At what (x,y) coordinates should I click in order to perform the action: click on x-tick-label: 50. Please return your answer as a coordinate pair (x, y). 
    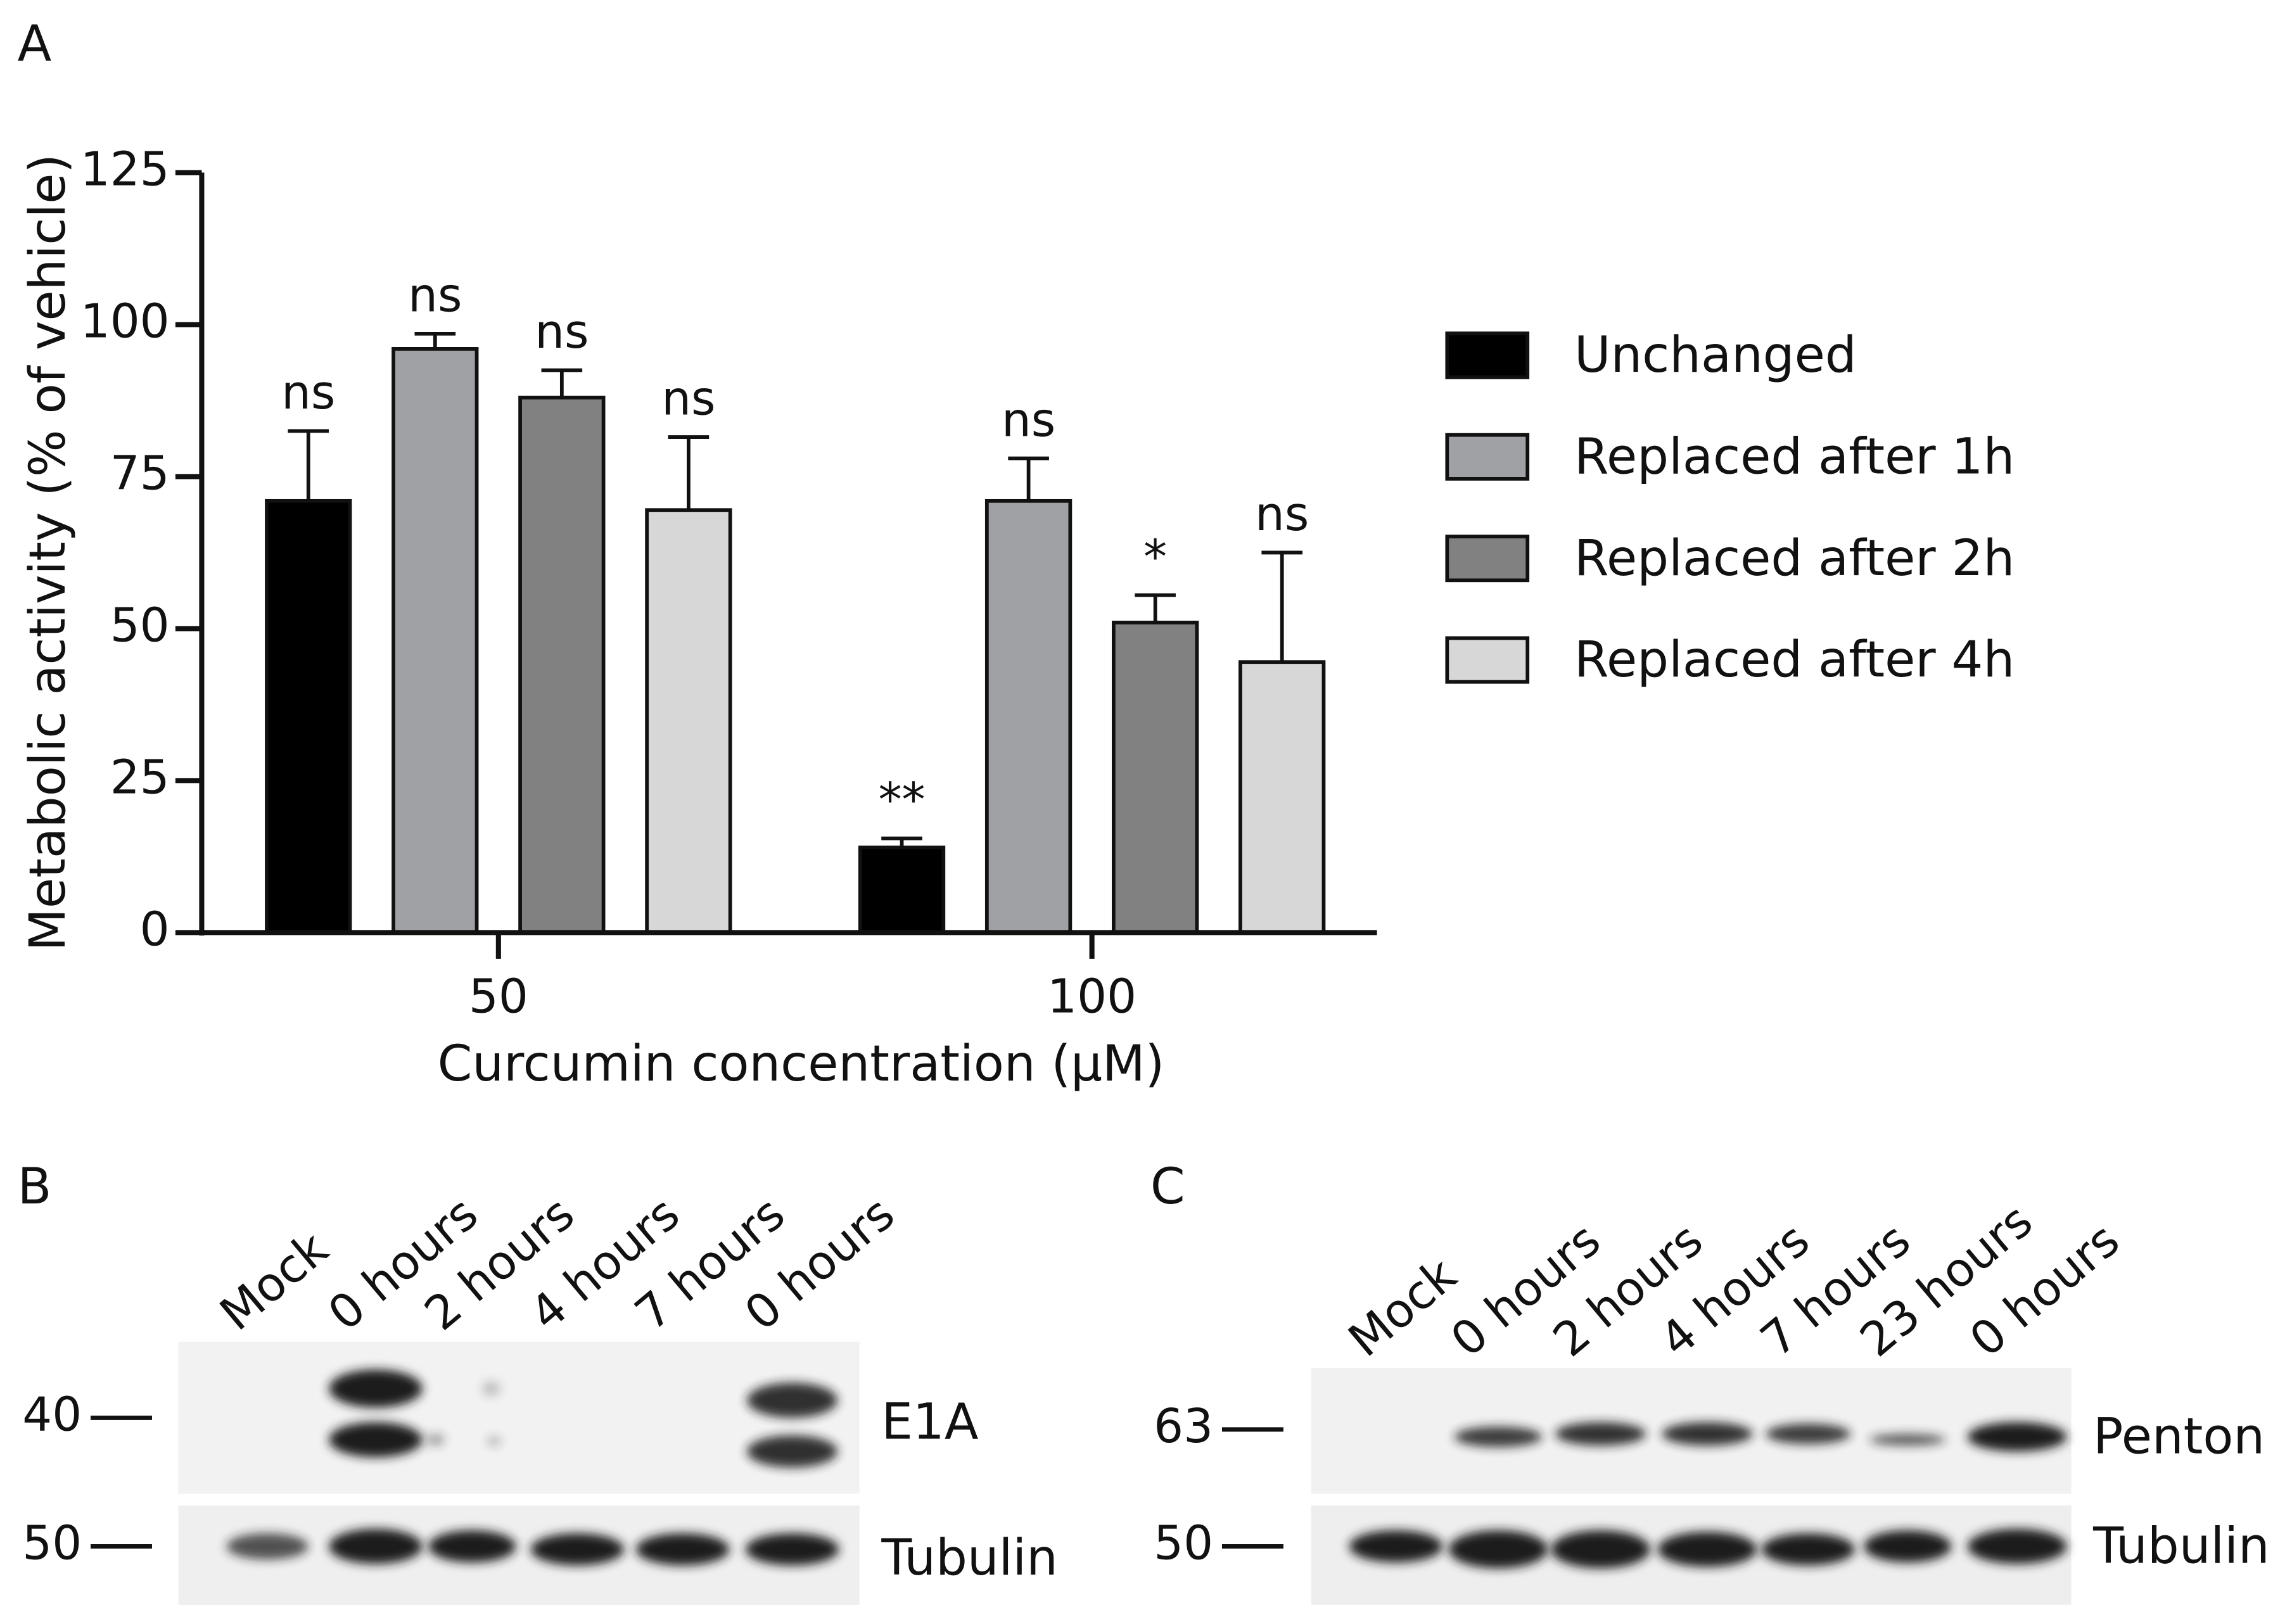
    Looking at the image, I should click on (498, 997).